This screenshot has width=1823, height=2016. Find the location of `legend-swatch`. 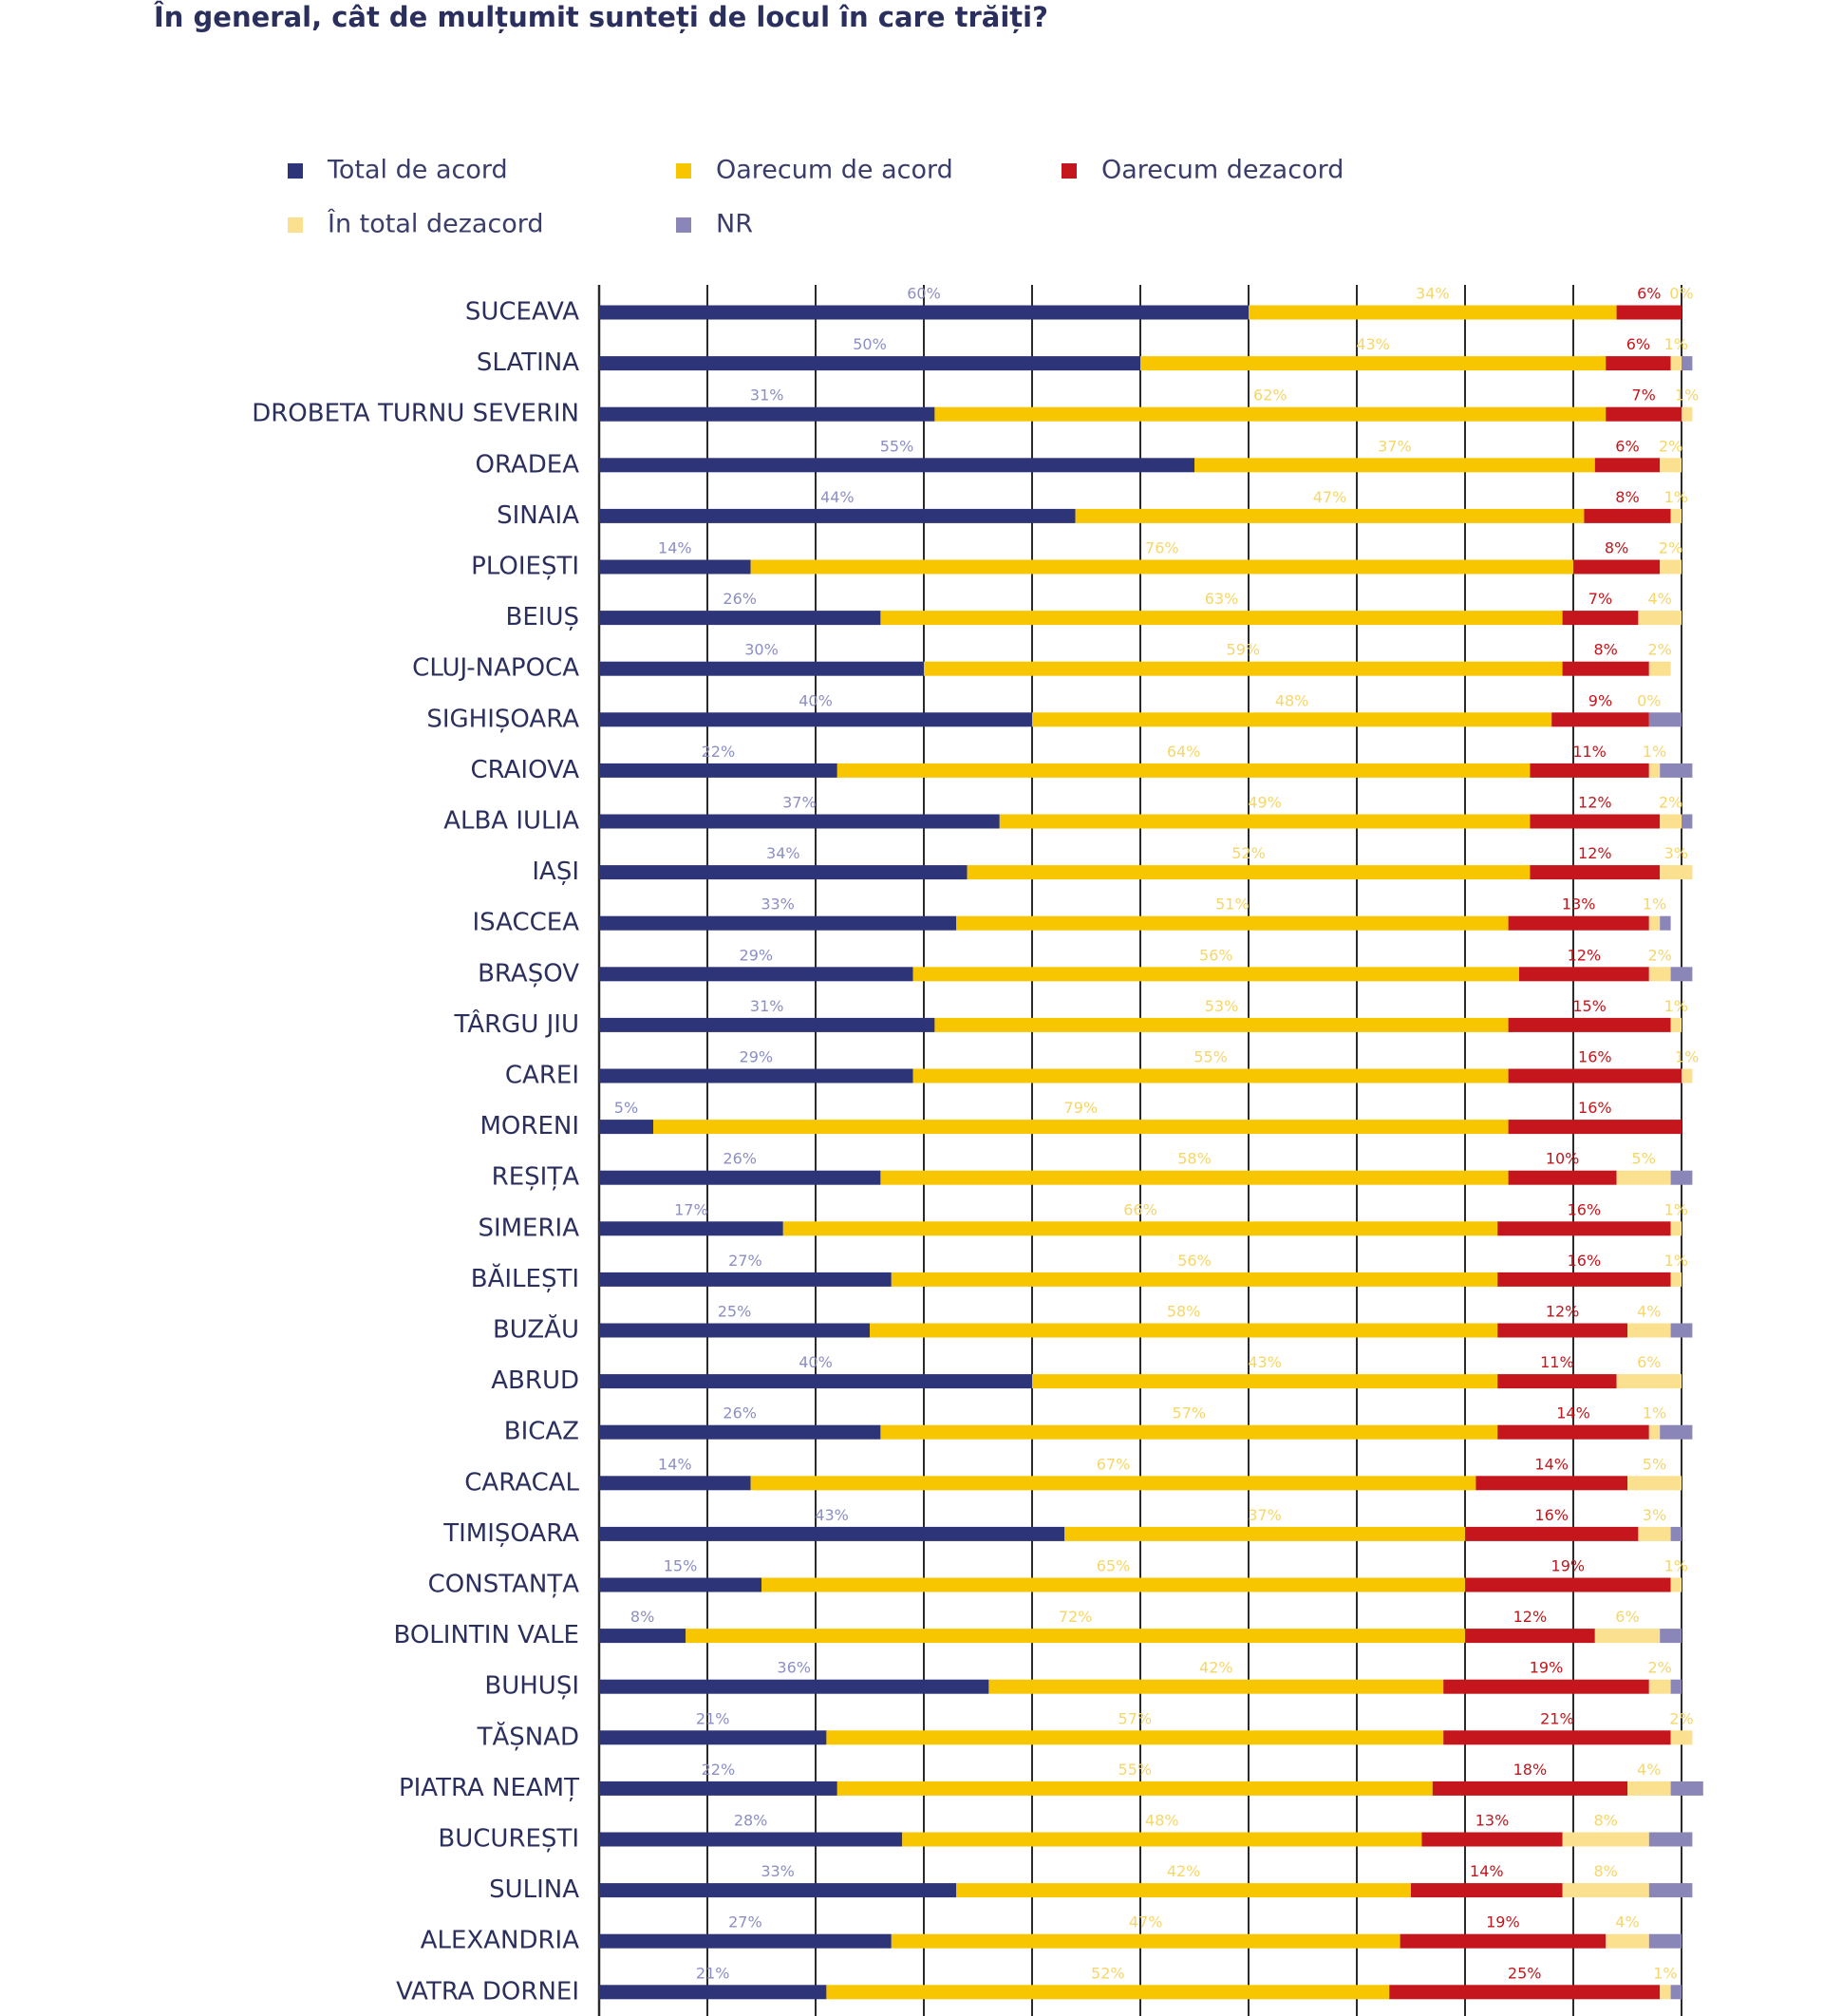

legend-swatch is located at coordinates (683, 171).